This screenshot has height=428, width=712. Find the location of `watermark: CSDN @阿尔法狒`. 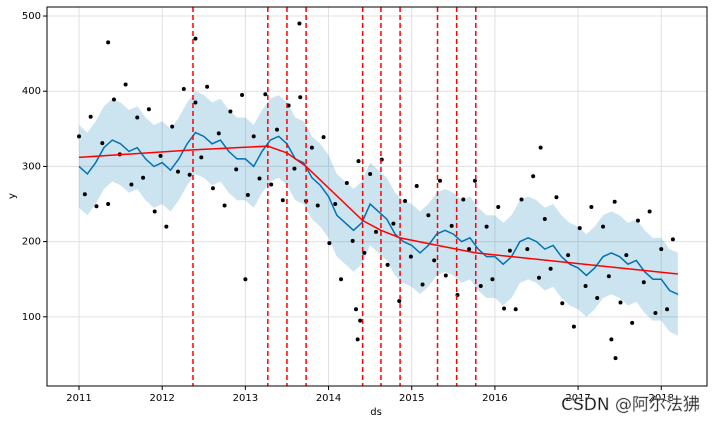

watermark: CSDN @阿尔法狒 is located at coordinates (630, 405).